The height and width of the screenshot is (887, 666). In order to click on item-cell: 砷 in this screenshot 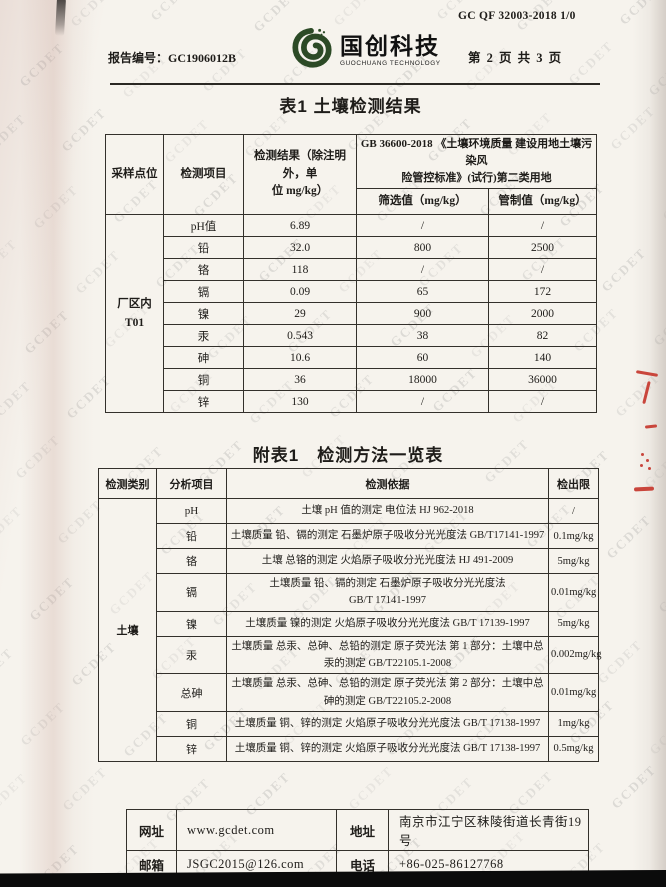, I will do `click(203, 358)`.